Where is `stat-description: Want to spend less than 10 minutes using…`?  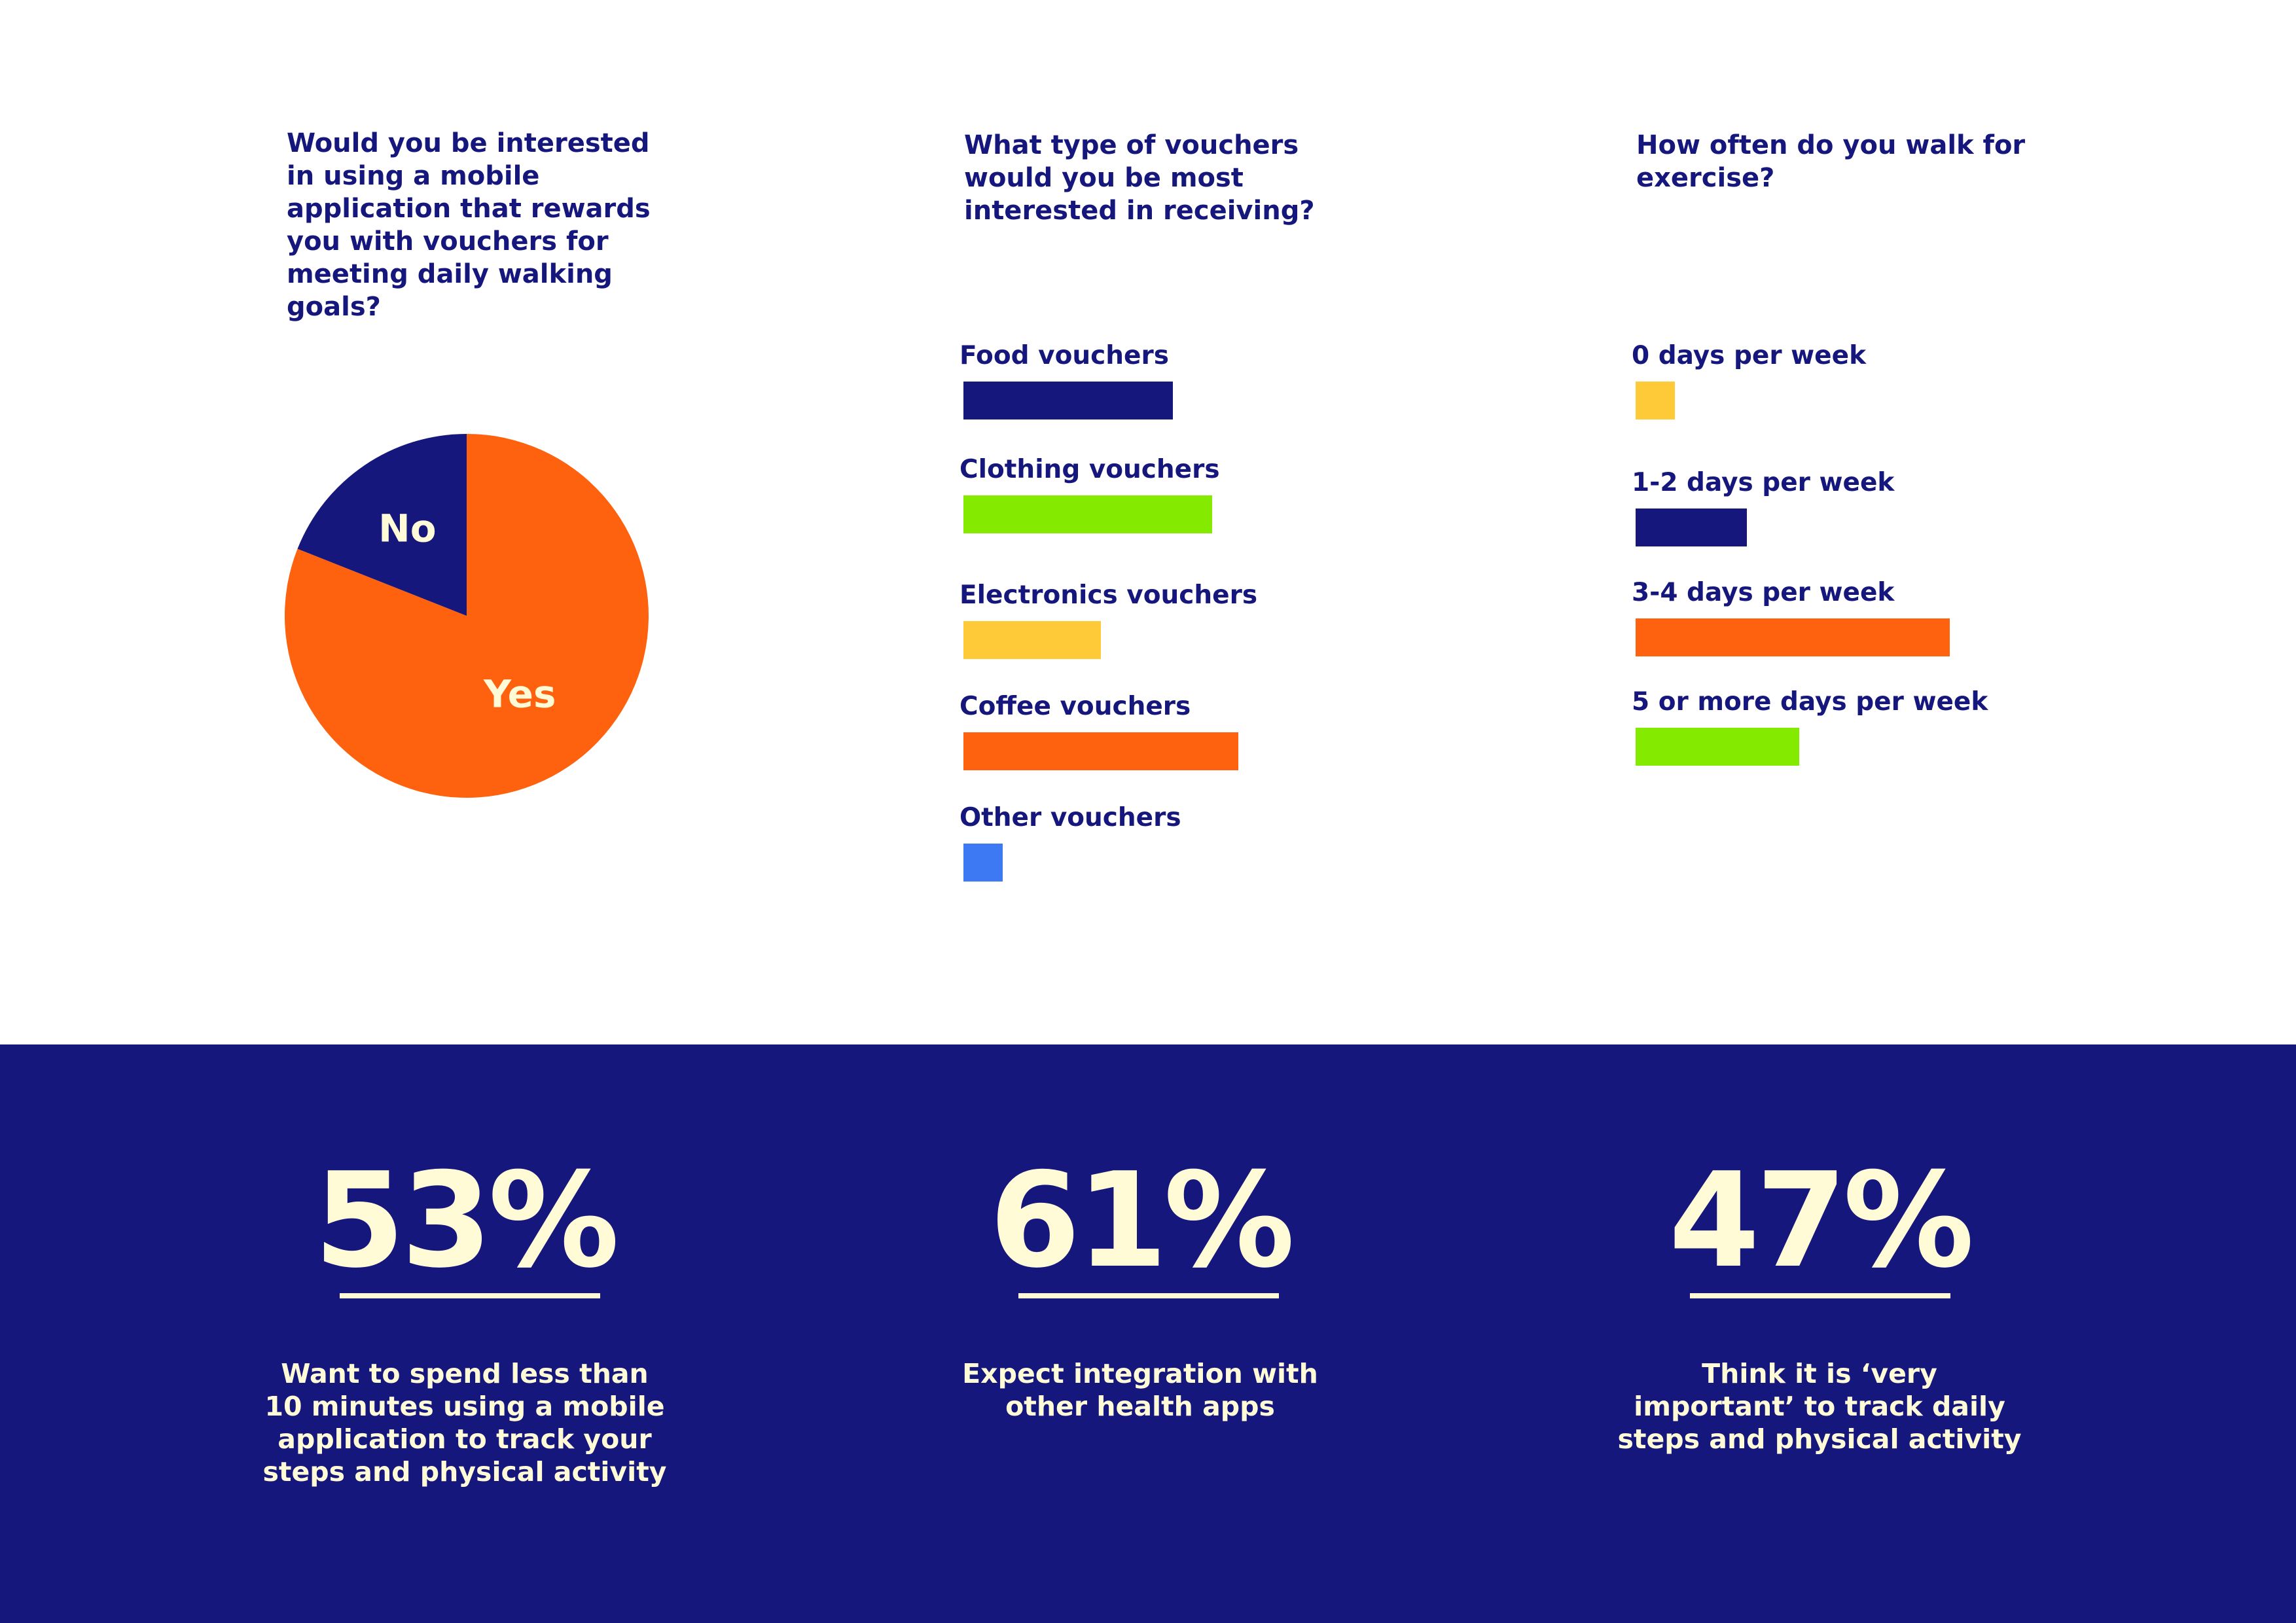
stat-description: Want to spend less than 10 minutes using… is located at coordinates (464, 1423).